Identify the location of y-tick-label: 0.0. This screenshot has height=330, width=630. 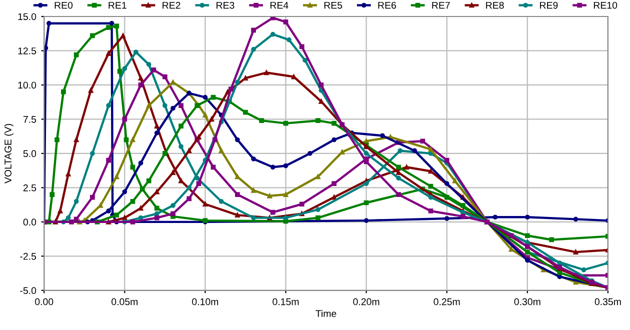
(29, 222).